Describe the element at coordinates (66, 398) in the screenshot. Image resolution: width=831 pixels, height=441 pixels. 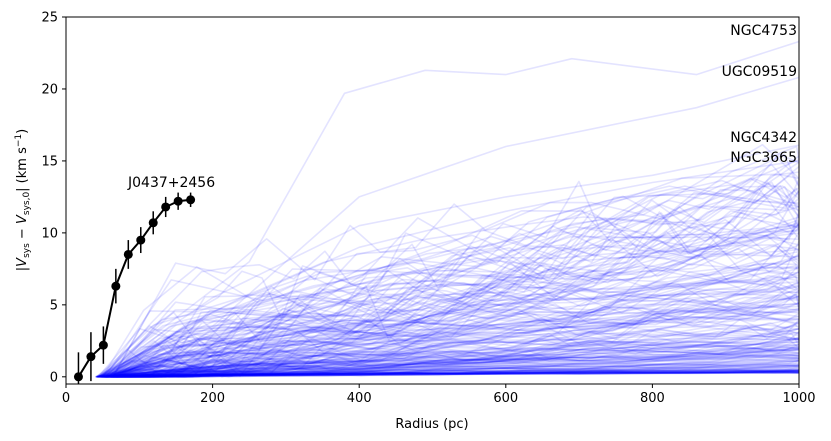
I see `x-tick-label: 0` at that location.